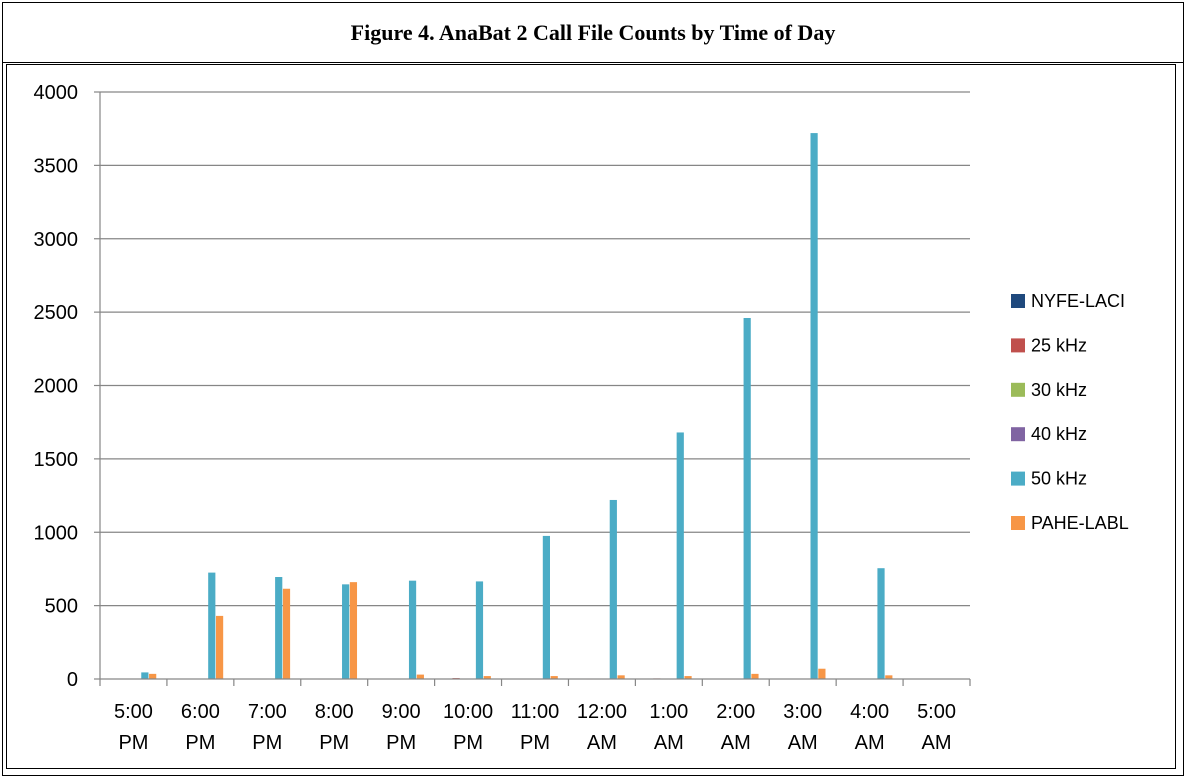 Image resolution: width=1188 pixels, height=780 pixels. Describe the element at coordinates (56, 93) in the screenshot. I see `y-tick-label: 4000` at that location.